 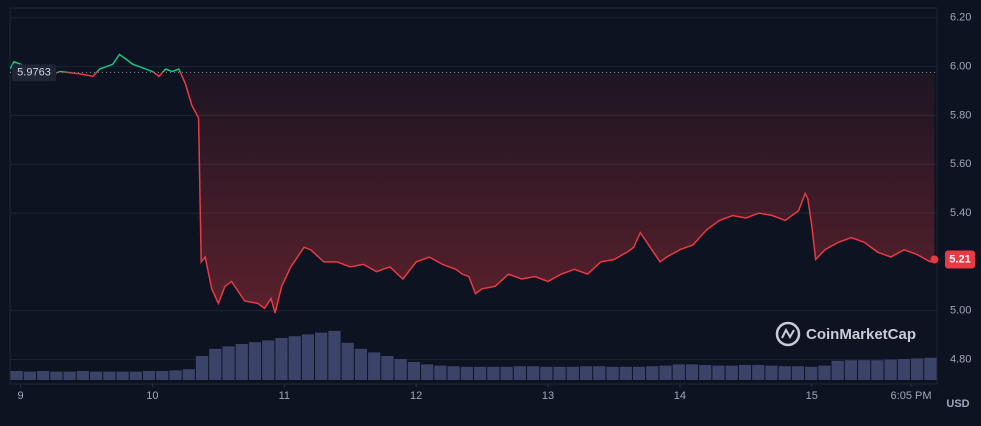 What do you see at coordinates (960, 213) in the screenshot?
I see `y-tick-label: 5.40` at bounding box center [960, 213].